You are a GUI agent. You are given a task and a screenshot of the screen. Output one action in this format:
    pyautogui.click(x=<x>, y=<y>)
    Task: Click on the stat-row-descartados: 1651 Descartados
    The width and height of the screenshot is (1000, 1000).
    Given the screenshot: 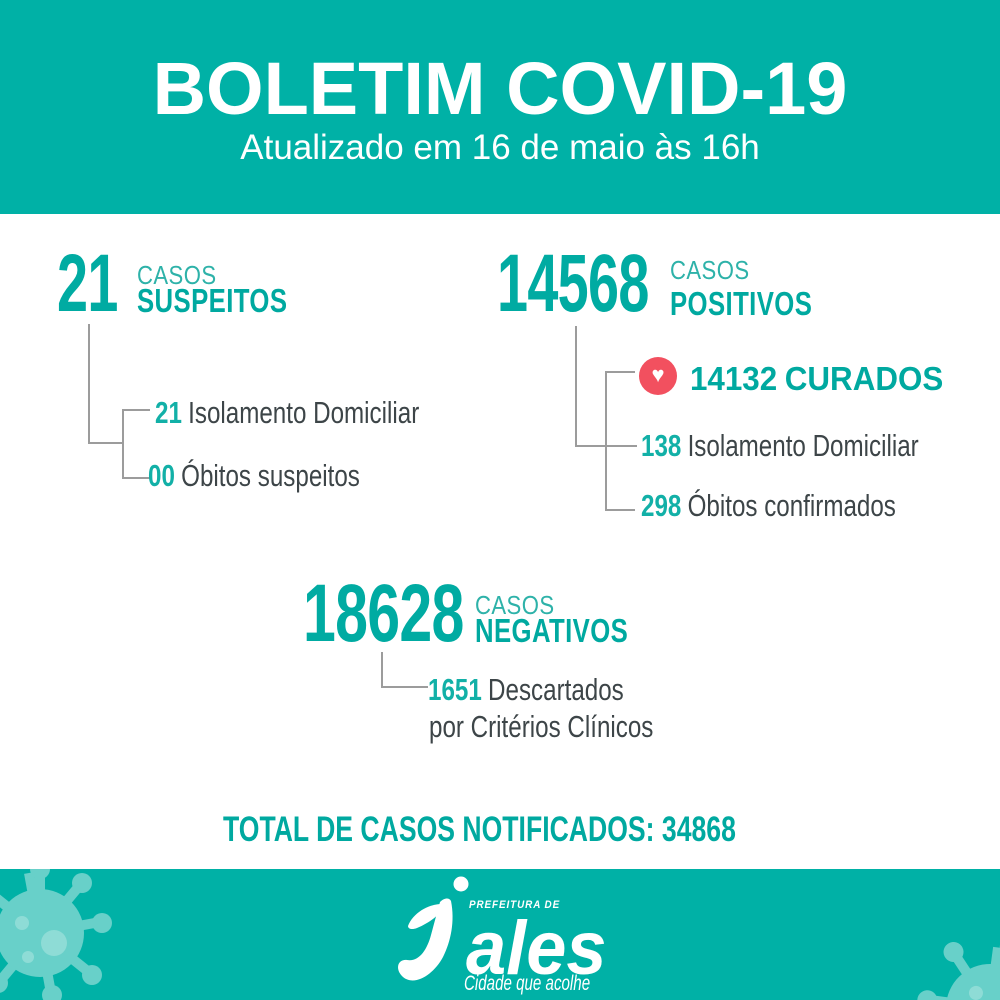 What is the action you would take?
    pyautogui.click(x=553, y=689)
    